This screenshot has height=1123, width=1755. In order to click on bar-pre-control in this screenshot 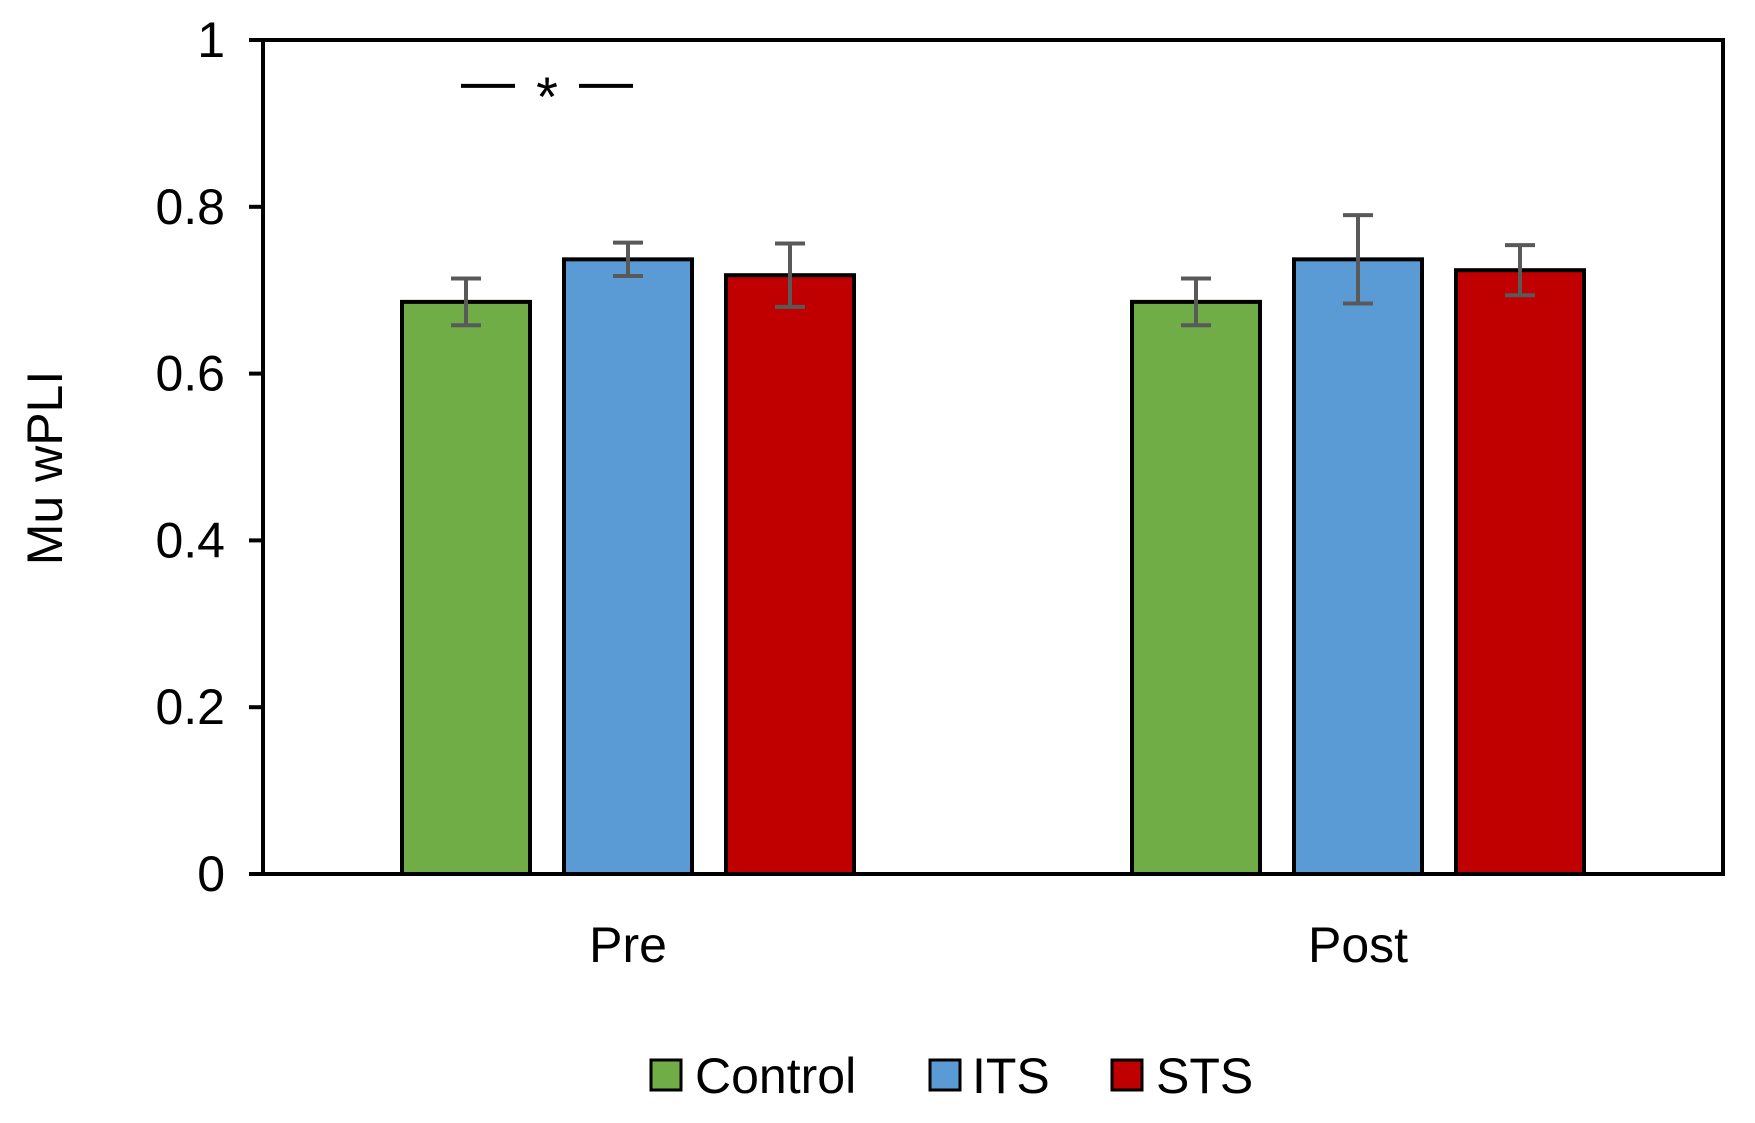, I will do `click(466, 588)`.